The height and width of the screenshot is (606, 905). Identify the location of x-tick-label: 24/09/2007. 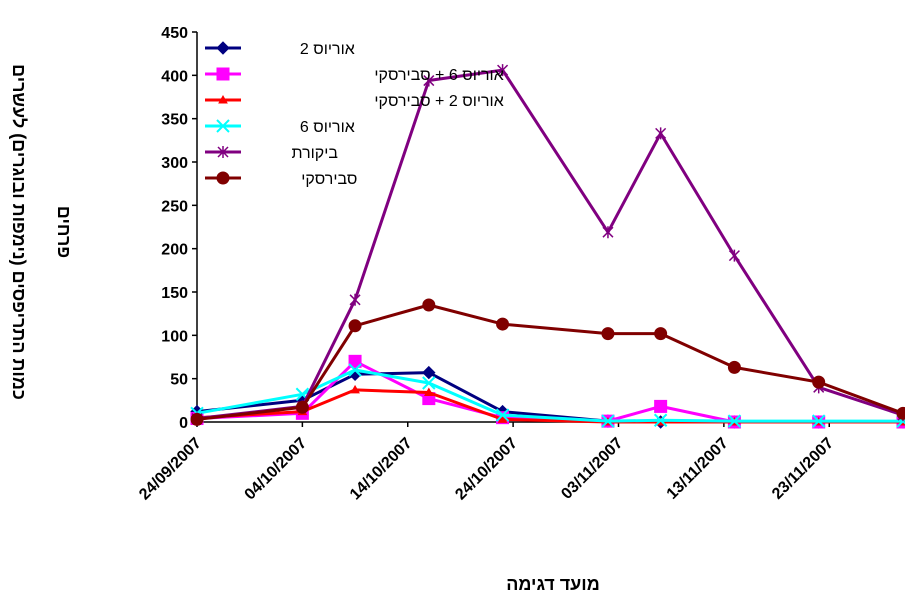
(170, 469).